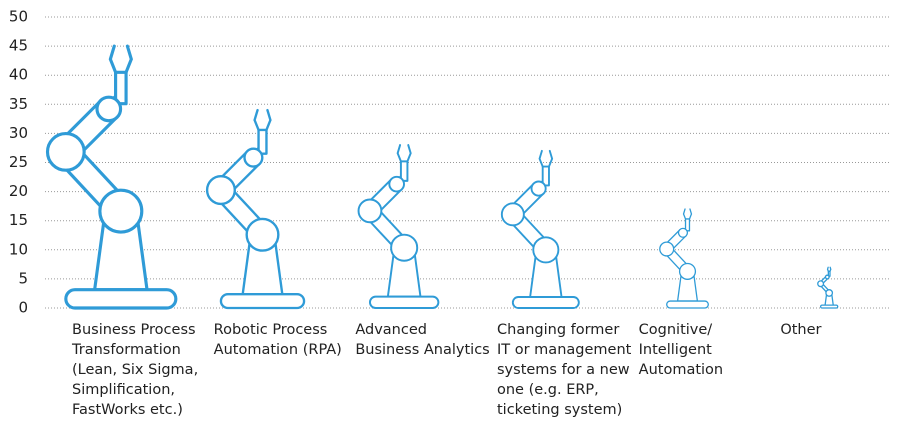 Image resolution: width=906 pixels, height=422 pixels. Describe the element at coordinates (18, 249) in the screenshot. I see `y-tick-label: 10` at that location.